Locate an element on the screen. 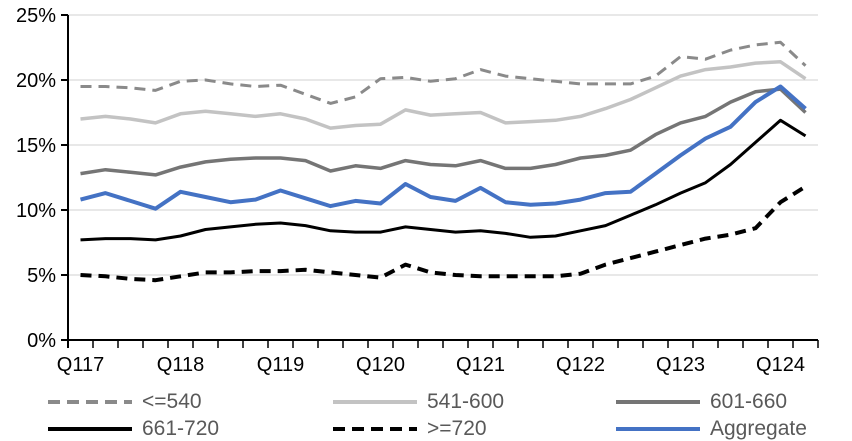  y-axis-label: 0% is located at coordinates (41, 341).